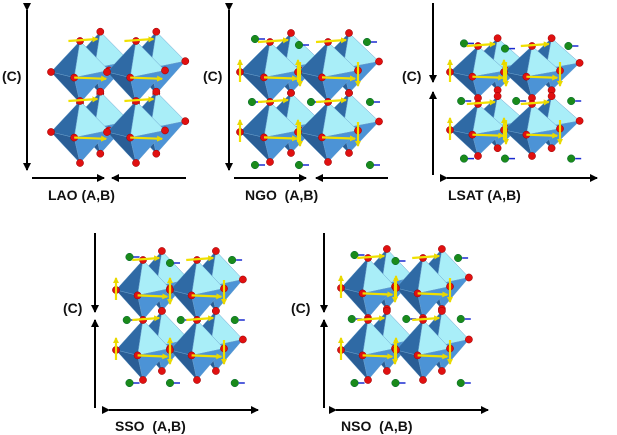 This screenshot has width=617, height=435. I want to click on lsat-label: LSAT (A,B), so click(484, 195).